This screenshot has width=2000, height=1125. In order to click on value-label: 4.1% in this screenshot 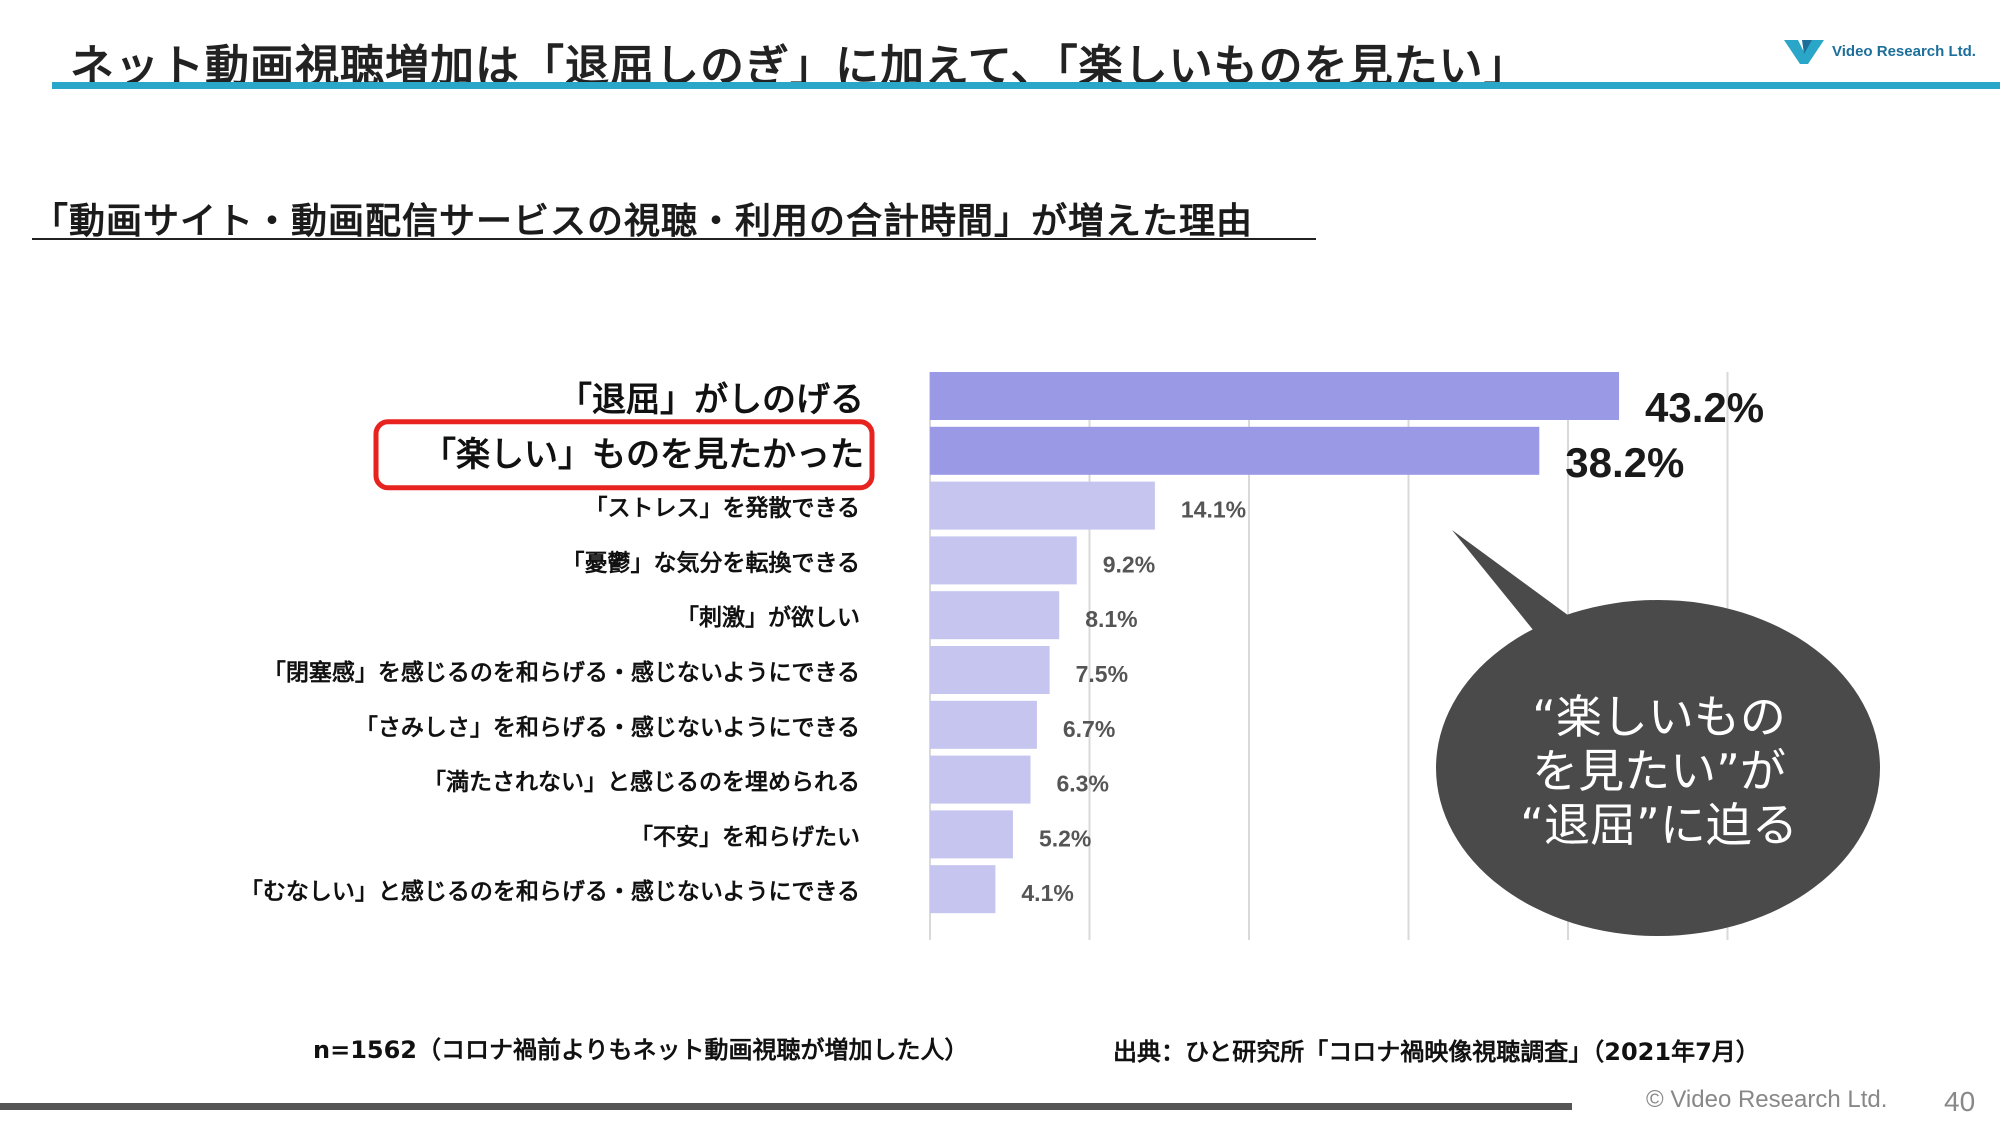, I will do `click(1047, 893)`.